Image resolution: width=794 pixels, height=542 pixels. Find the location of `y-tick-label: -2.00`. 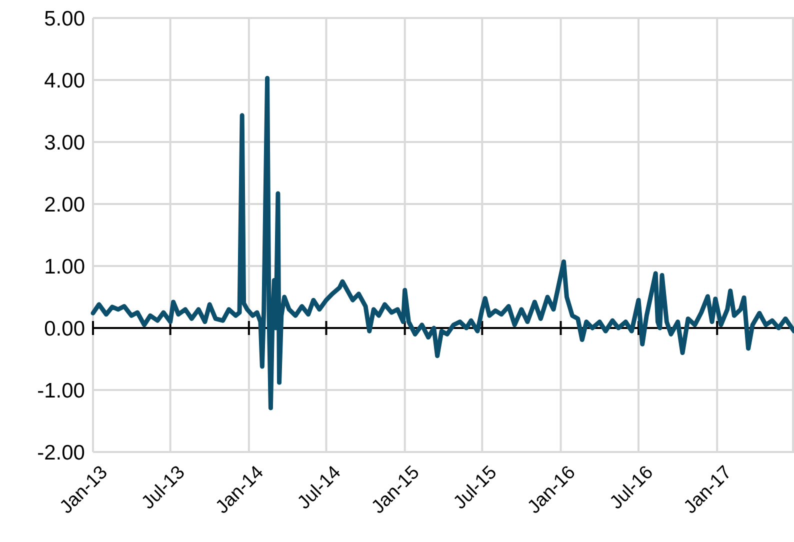

y-tick-label: -2.00 is located at coordinates (61, 452).